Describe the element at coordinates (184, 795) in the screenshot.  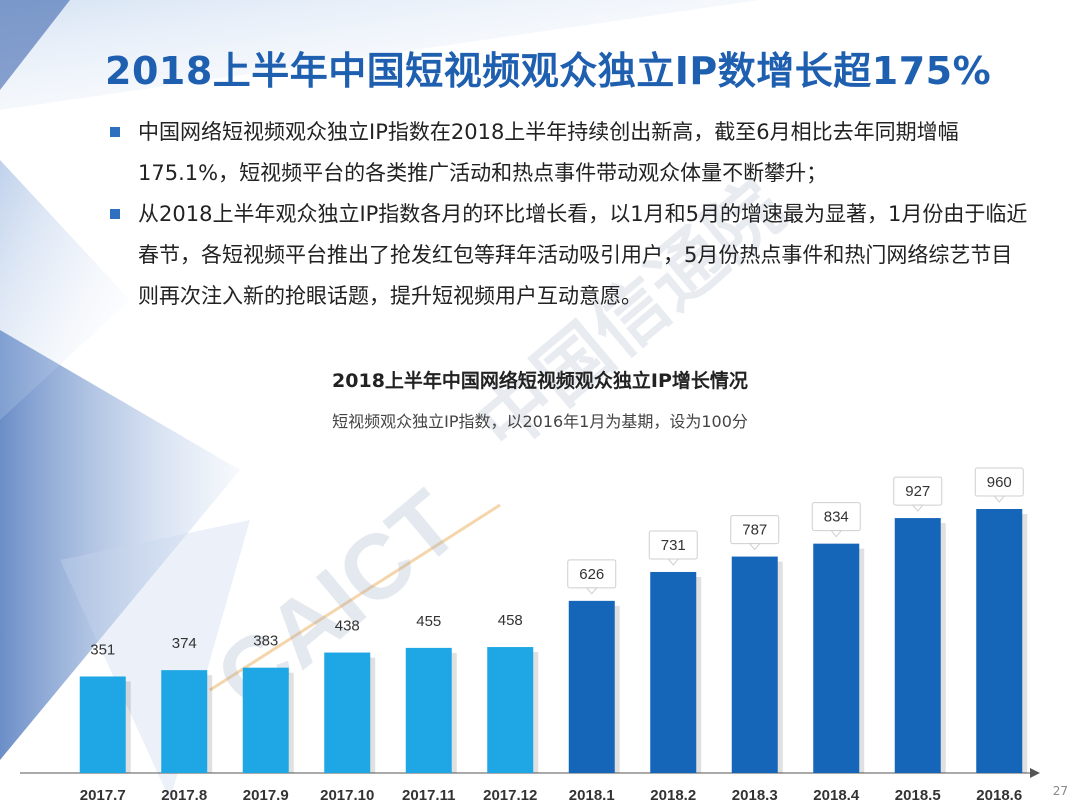
I see `x-tick-label-2017.8: 2017.8` at that location.